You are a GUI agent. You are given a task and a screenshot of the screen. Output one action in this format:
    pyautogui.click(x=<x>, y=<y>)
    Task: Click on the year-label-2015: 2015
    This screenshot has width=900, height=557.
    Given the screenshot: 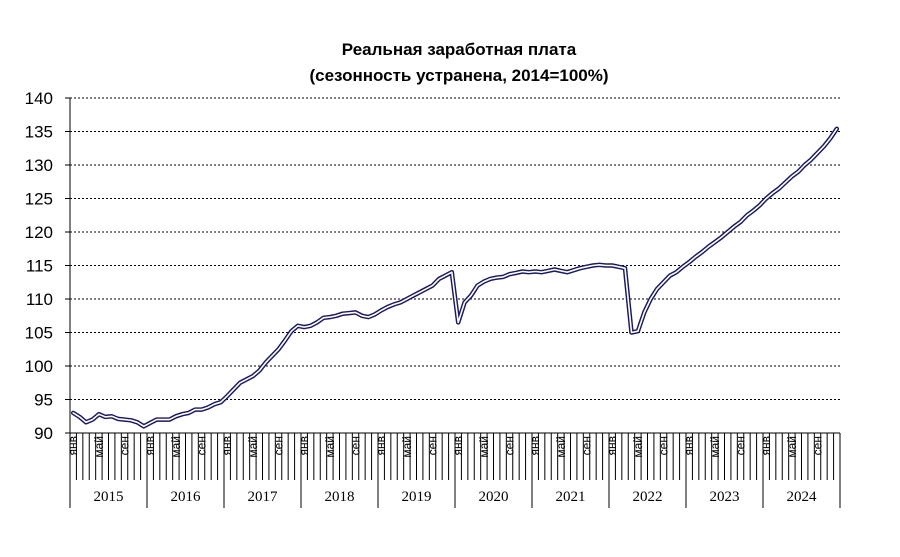 What is the action you would take?
    pyautogui.click(x=109, y=497)
    